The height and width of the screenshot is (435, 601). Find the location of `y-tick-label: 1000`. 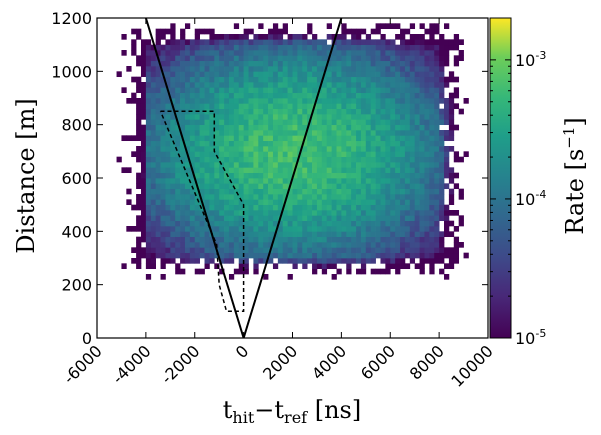

y-tick-label: 1000 is located at coordinates (71, 71).